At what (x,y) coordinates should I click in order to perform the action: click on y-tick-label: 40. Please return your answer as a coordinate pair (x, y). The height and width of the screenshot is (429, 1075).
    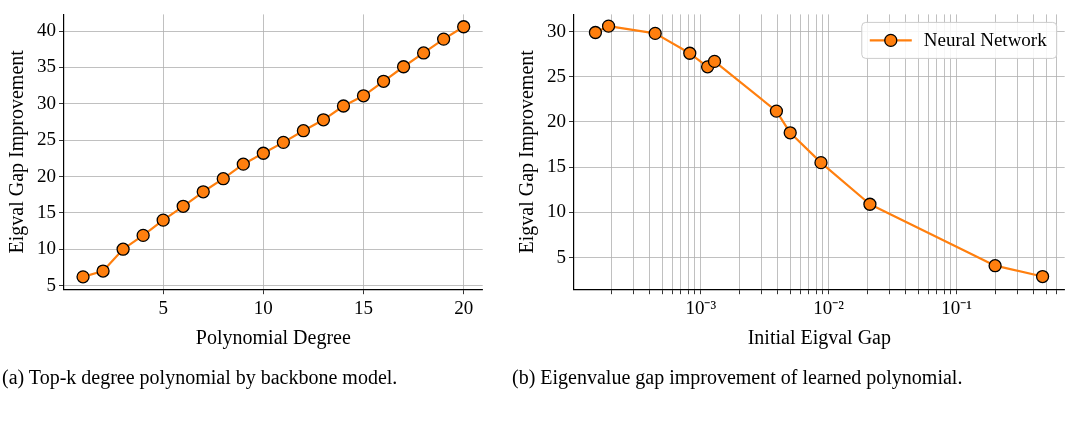
    Looking at the image, I should click on (46, 30).